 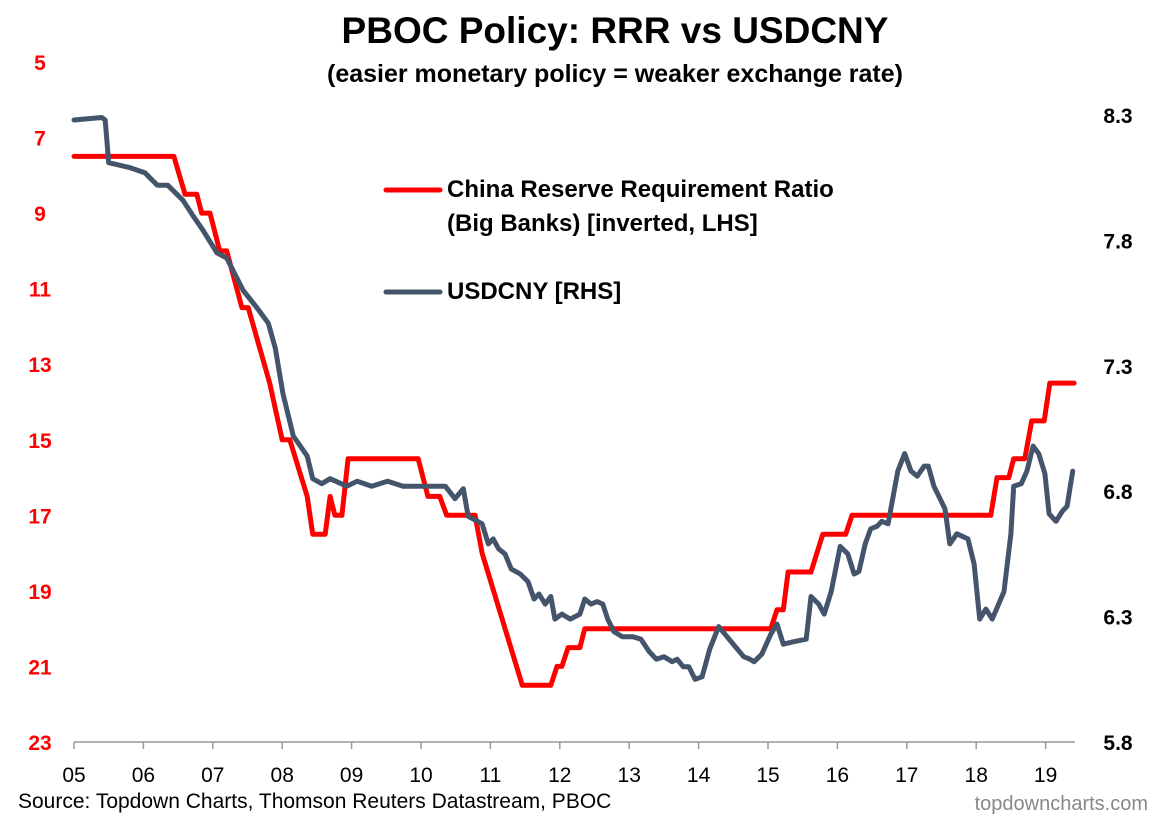 What do you see at coordinates (351, 775) in the screenshot?
I see `x-tick-label: 09` at bounding box center [351, 775].